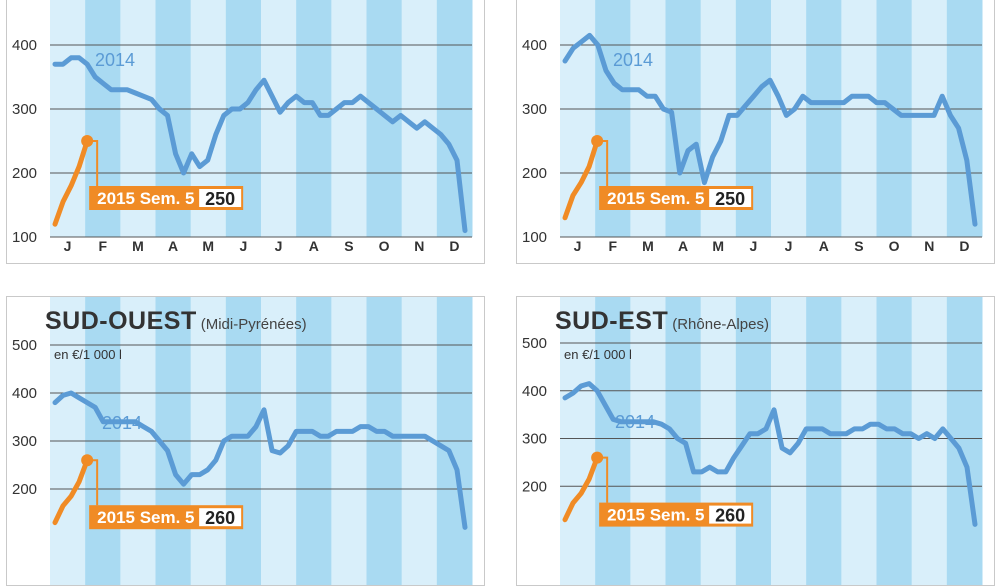 The image size is (1000, 586). I want to click on month-label: F, so click(612, 246).